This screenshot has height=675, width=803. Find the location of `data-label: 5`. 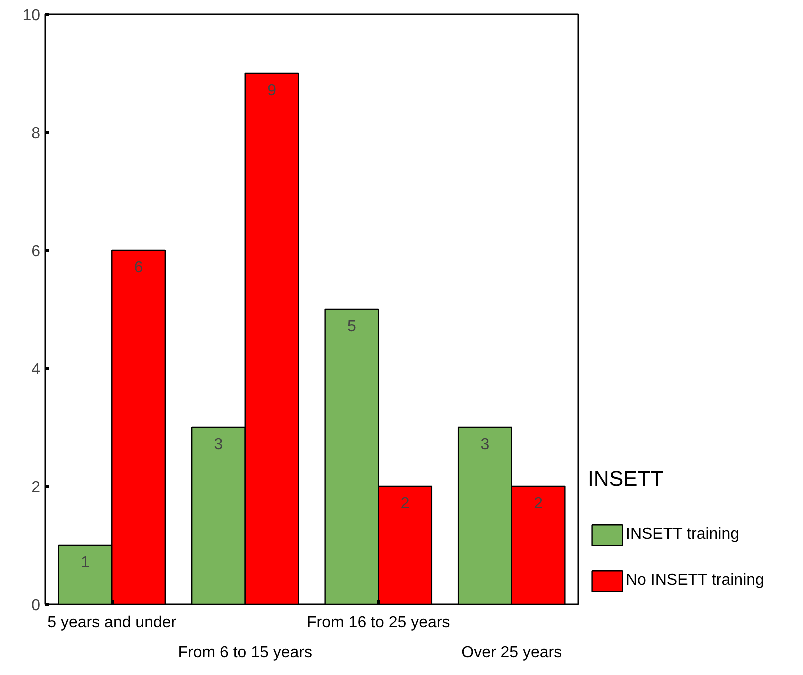

data-label: 5 is located at coordinates (352, 327).